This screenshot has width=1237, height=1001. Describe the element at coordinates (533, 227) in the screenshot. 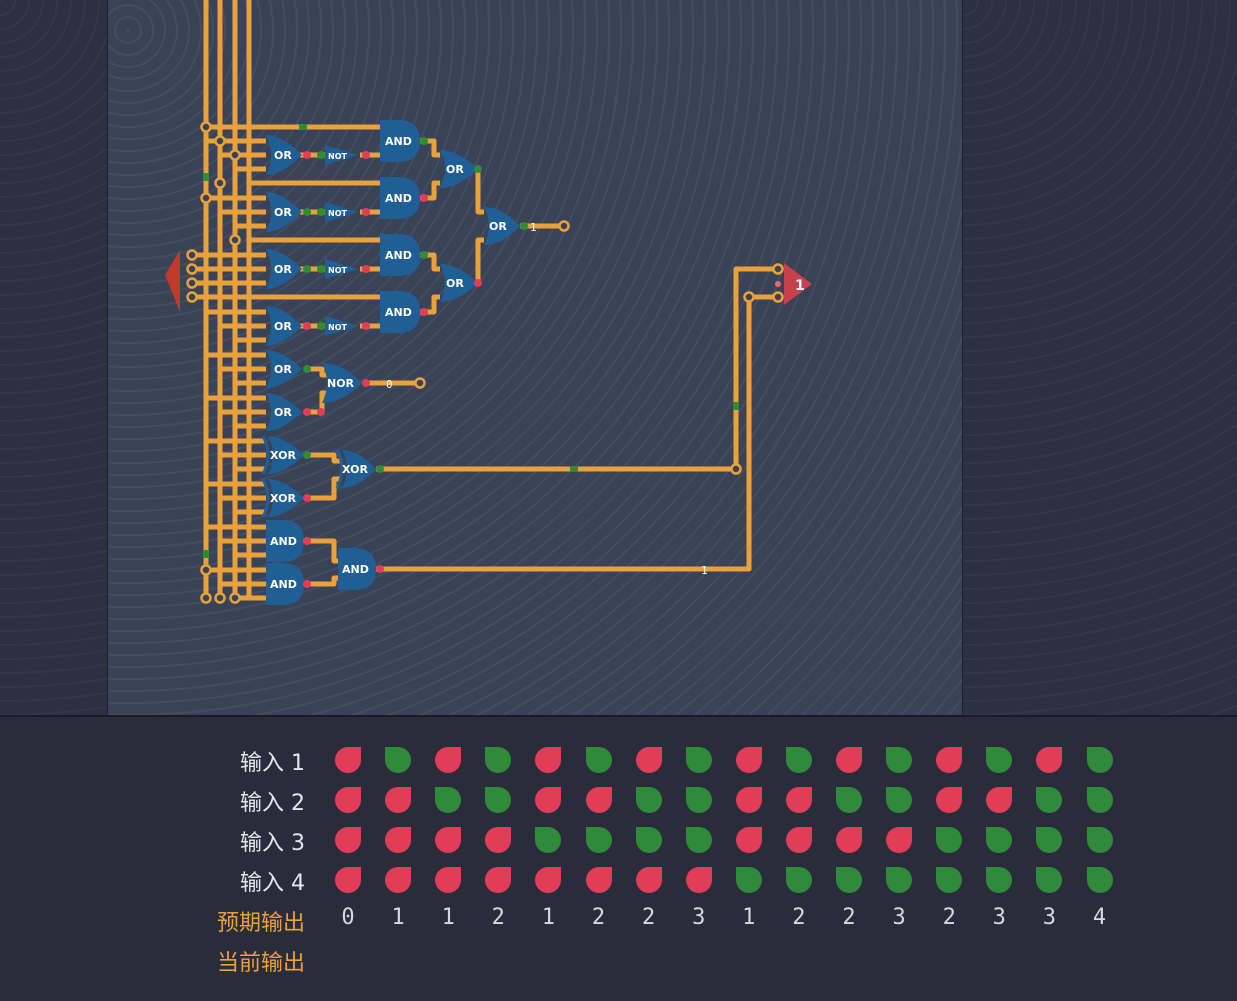

I see `or-result-label: 1` at that location.